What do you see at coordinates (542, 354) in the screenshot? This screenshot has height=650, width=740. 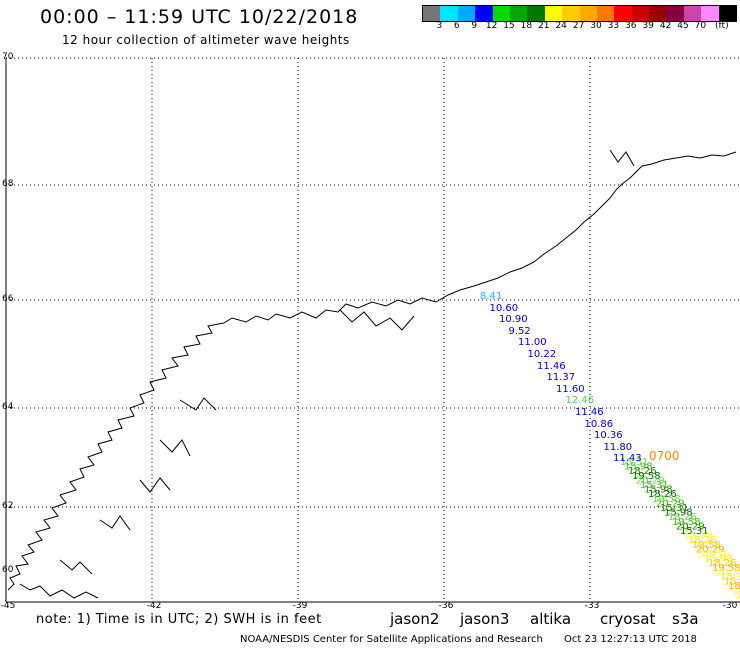 I see `track-value-label: 10.22` at bounding box center [542, 354].